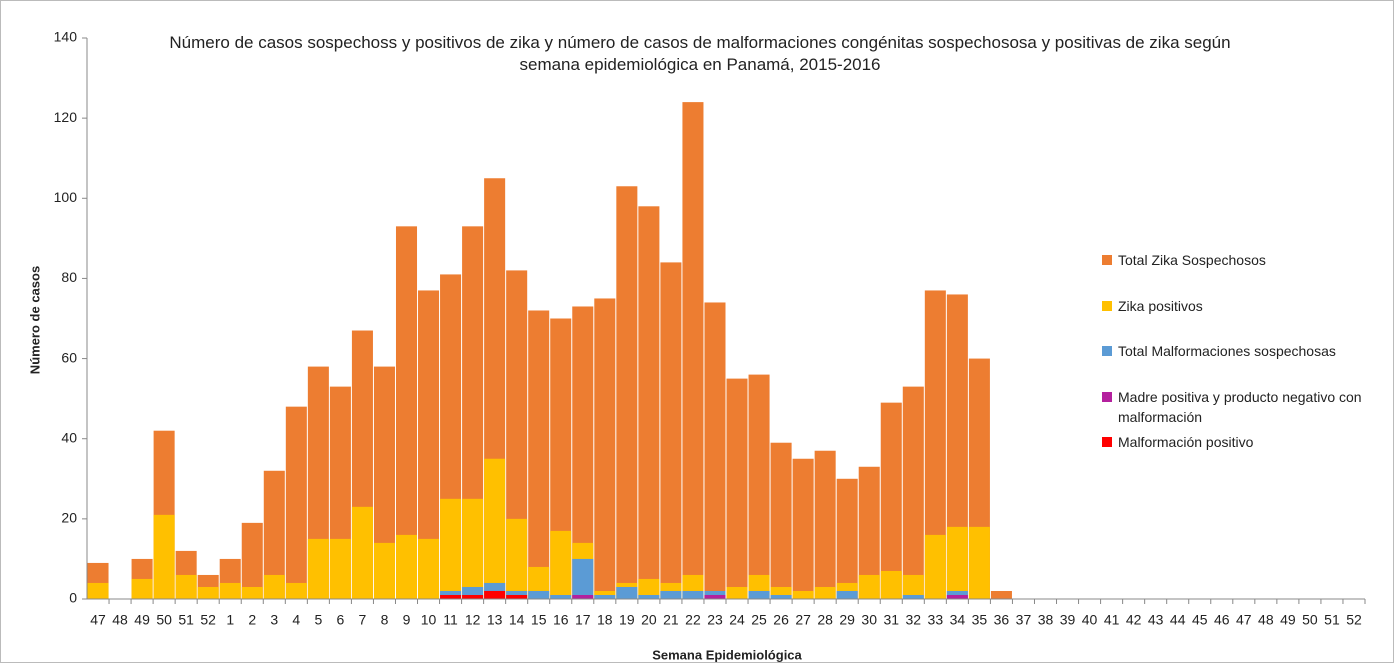 This screenshot has height=663, width=1394. I want to click on x-tick-label: 17, so click(583, 620).